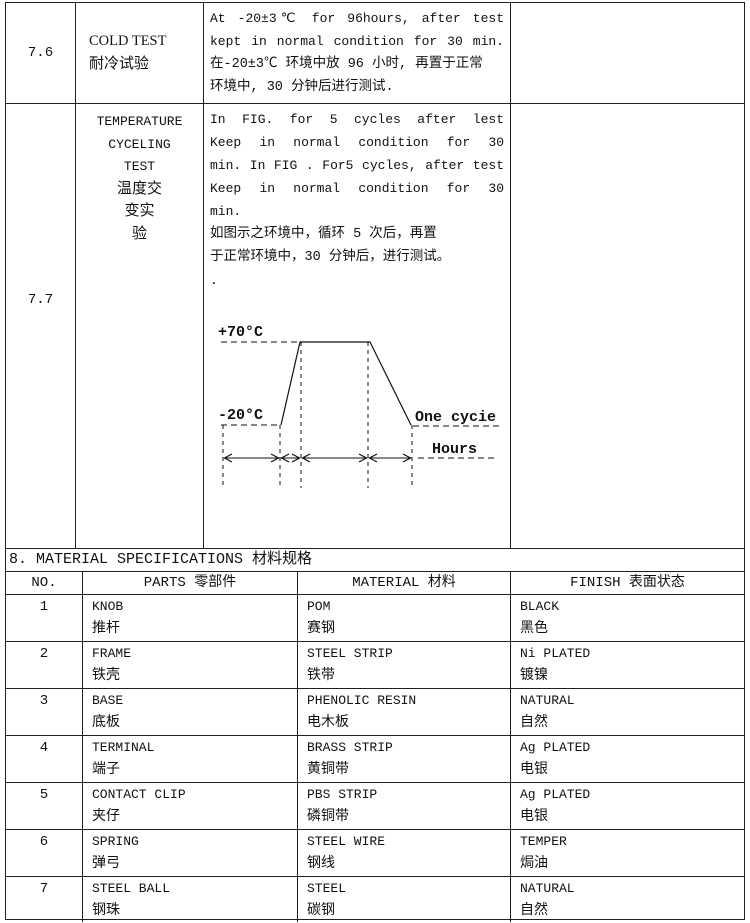  Describe the element at coordinates (106, 723) in the screenshot. I see `parts-cn: 底板` at that location.